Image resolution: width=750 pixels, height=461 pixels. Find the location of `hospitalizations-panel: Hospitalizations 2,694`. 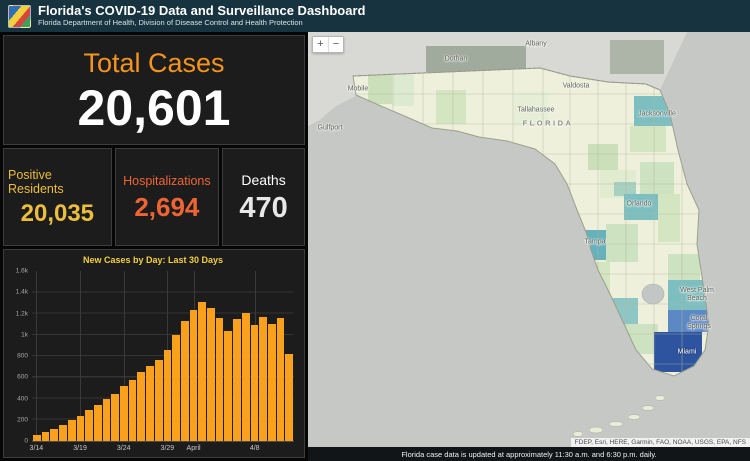

hospitalizations-panel: Hospitalizations 2,694 is located at coordinates (167, 197).